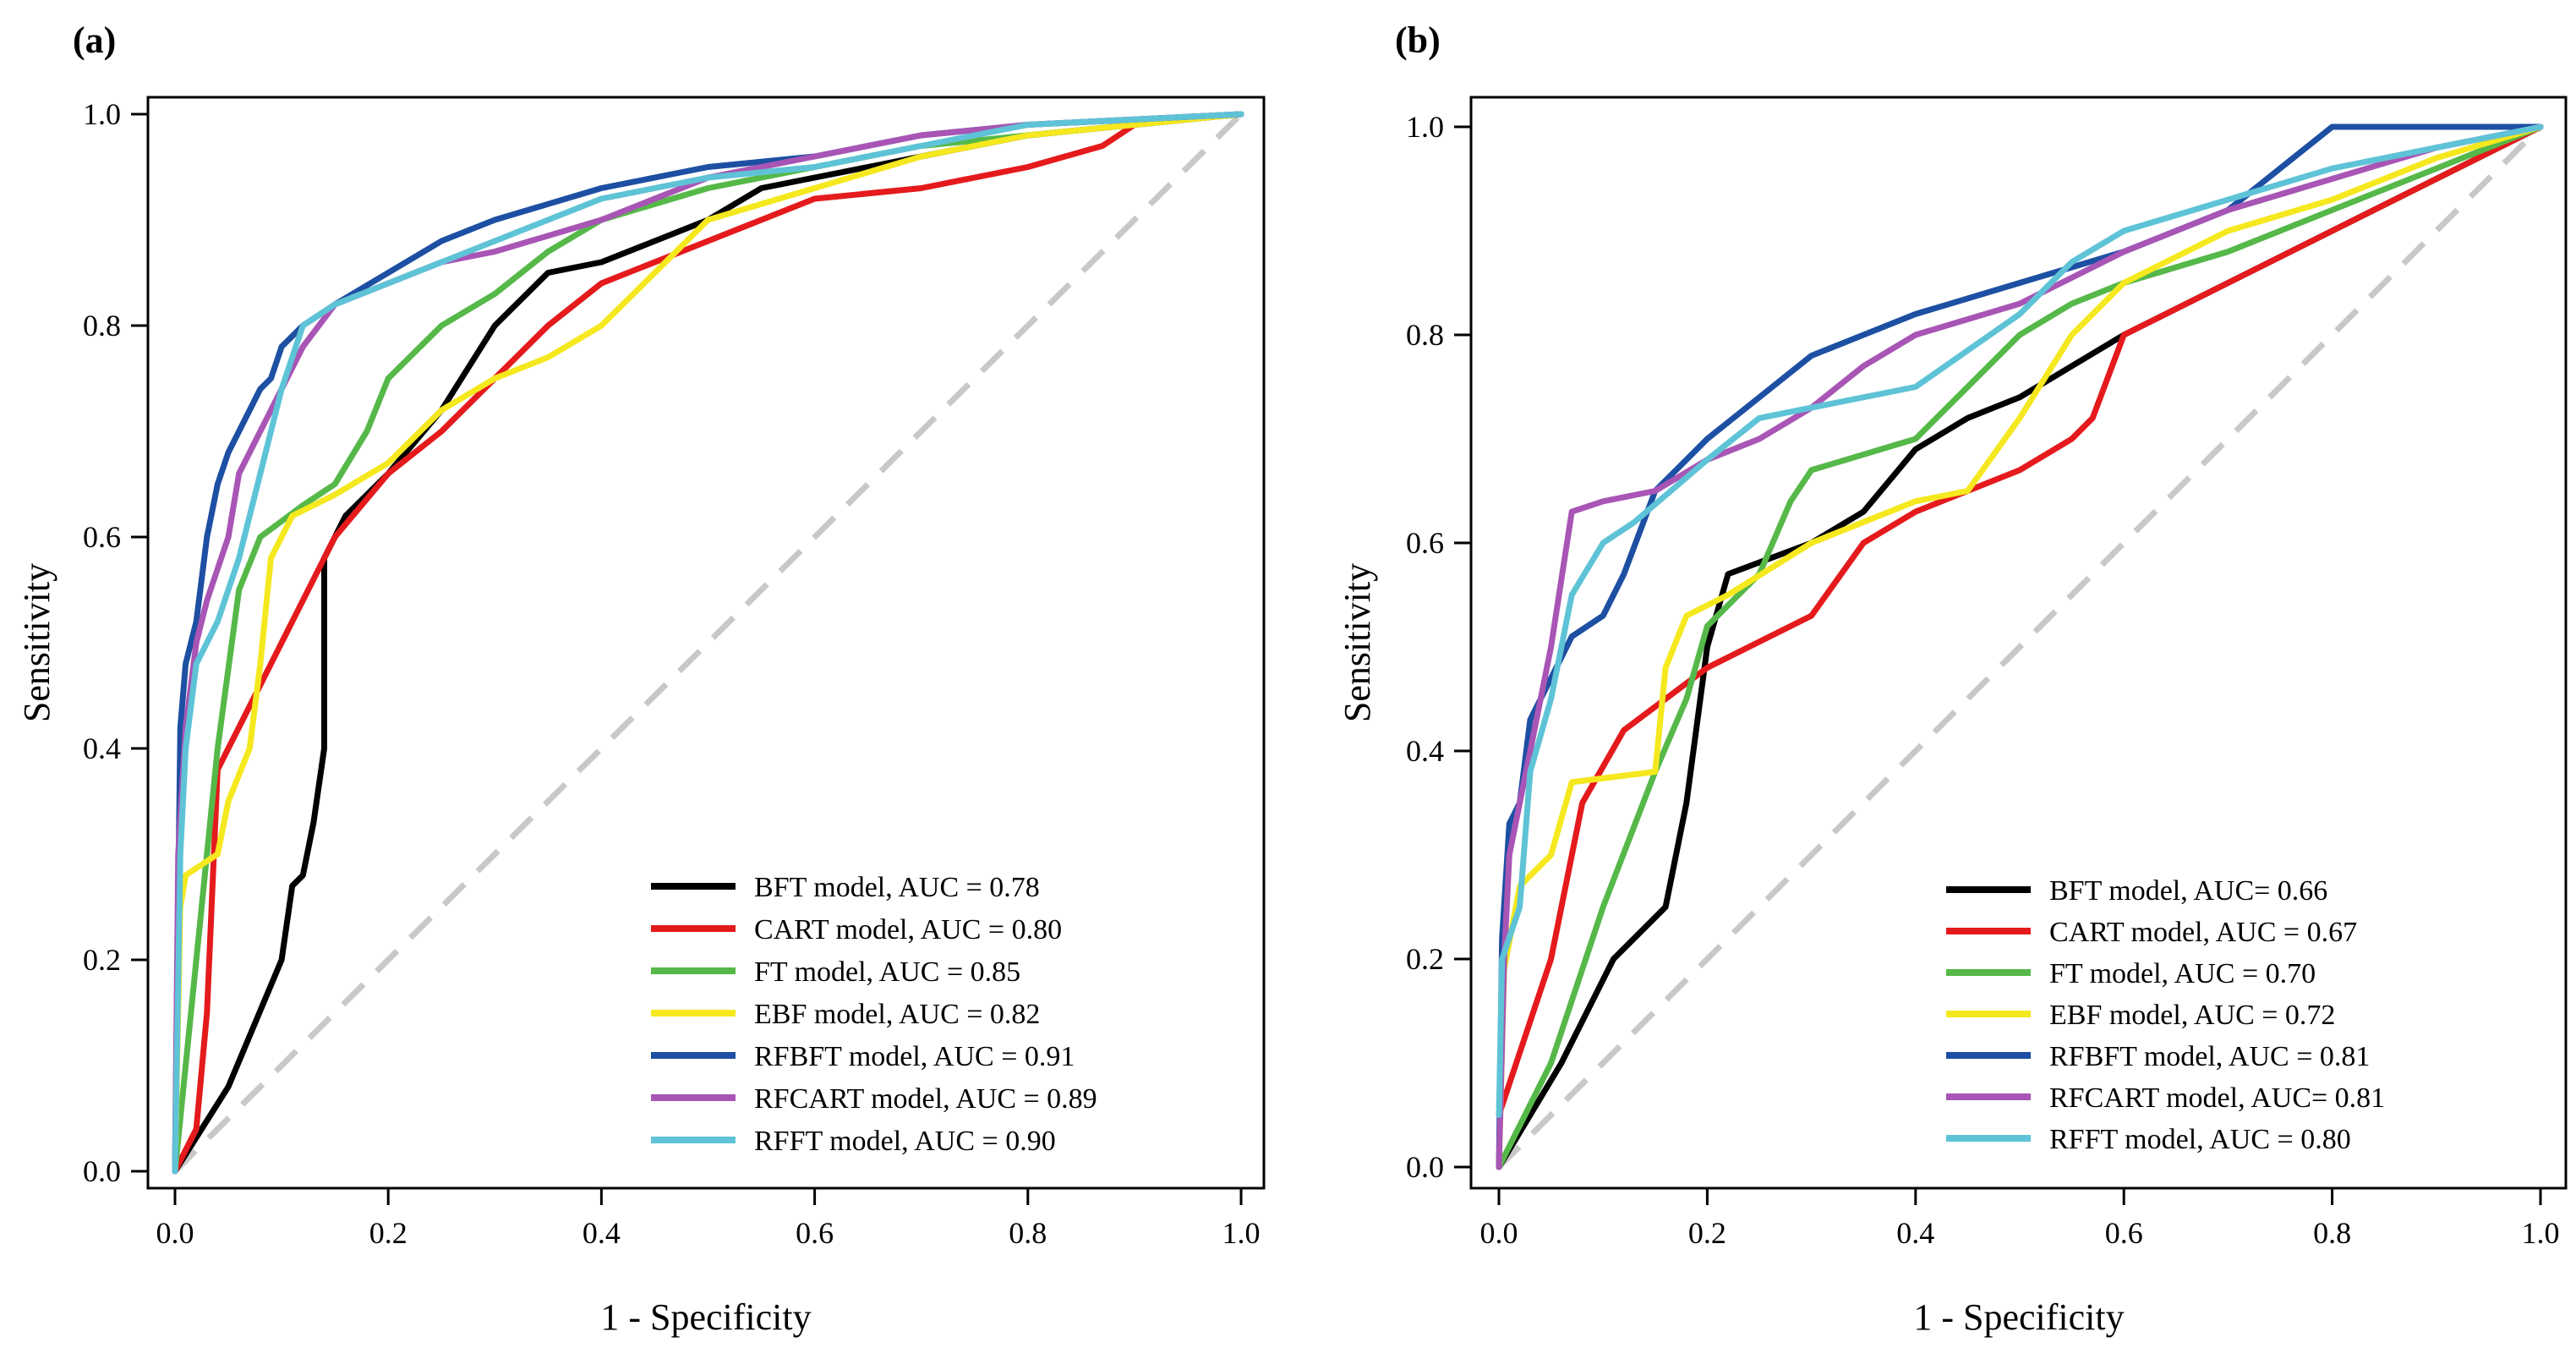 Image resolution: width=2576 pixels, height=1359 pixels. What do you see at coordinates (2183, 973) in the screenshot?
I see `legend-label: FT model, AUC = 0.70` at bounding box center [2183, 973].